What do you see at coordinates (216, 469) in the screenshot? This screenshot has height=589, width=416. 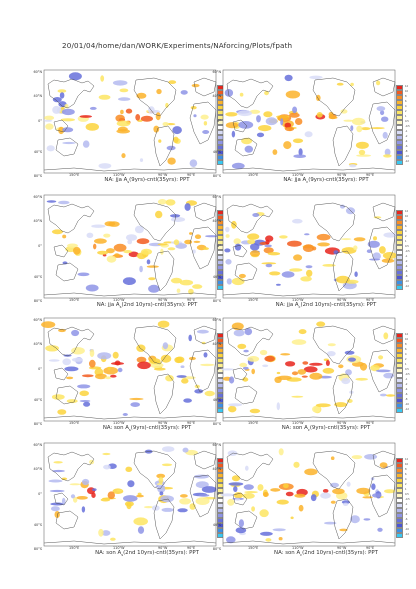 I see `latitude-tick-label: 40°N` at bounding box center [216, 469].